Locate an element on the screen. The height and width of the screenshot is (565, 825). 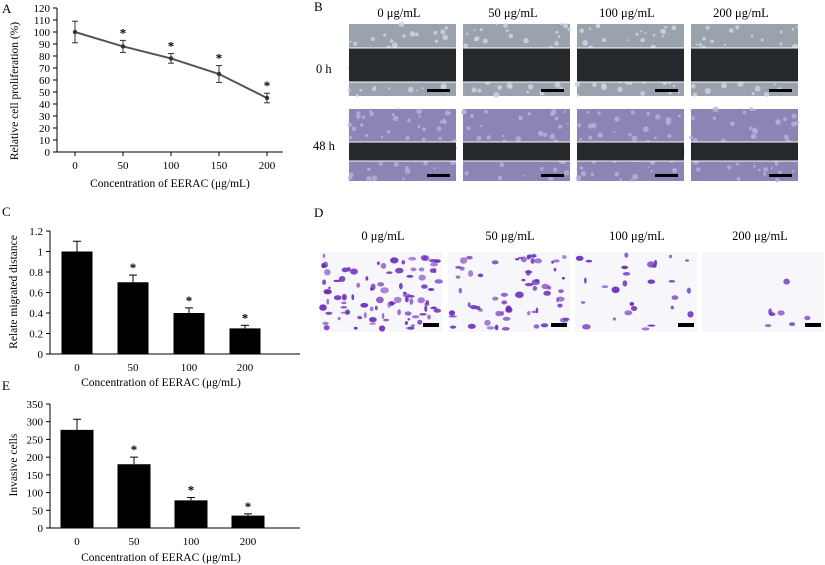
panel-c-x-tick-label: 100 is located at coordinates (189, 368).